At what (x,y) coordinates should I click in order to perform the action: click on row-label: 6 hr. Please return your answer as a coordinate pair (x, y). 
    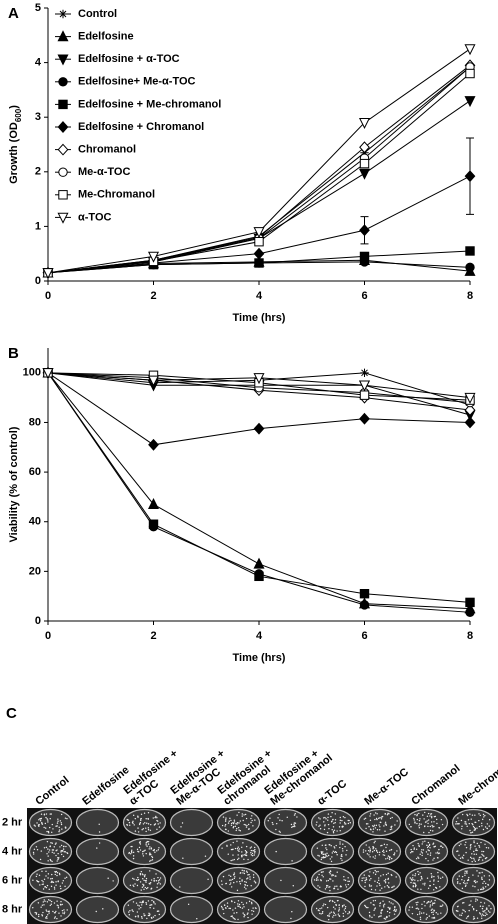
    Looking at the image, I should click on (12, 880).